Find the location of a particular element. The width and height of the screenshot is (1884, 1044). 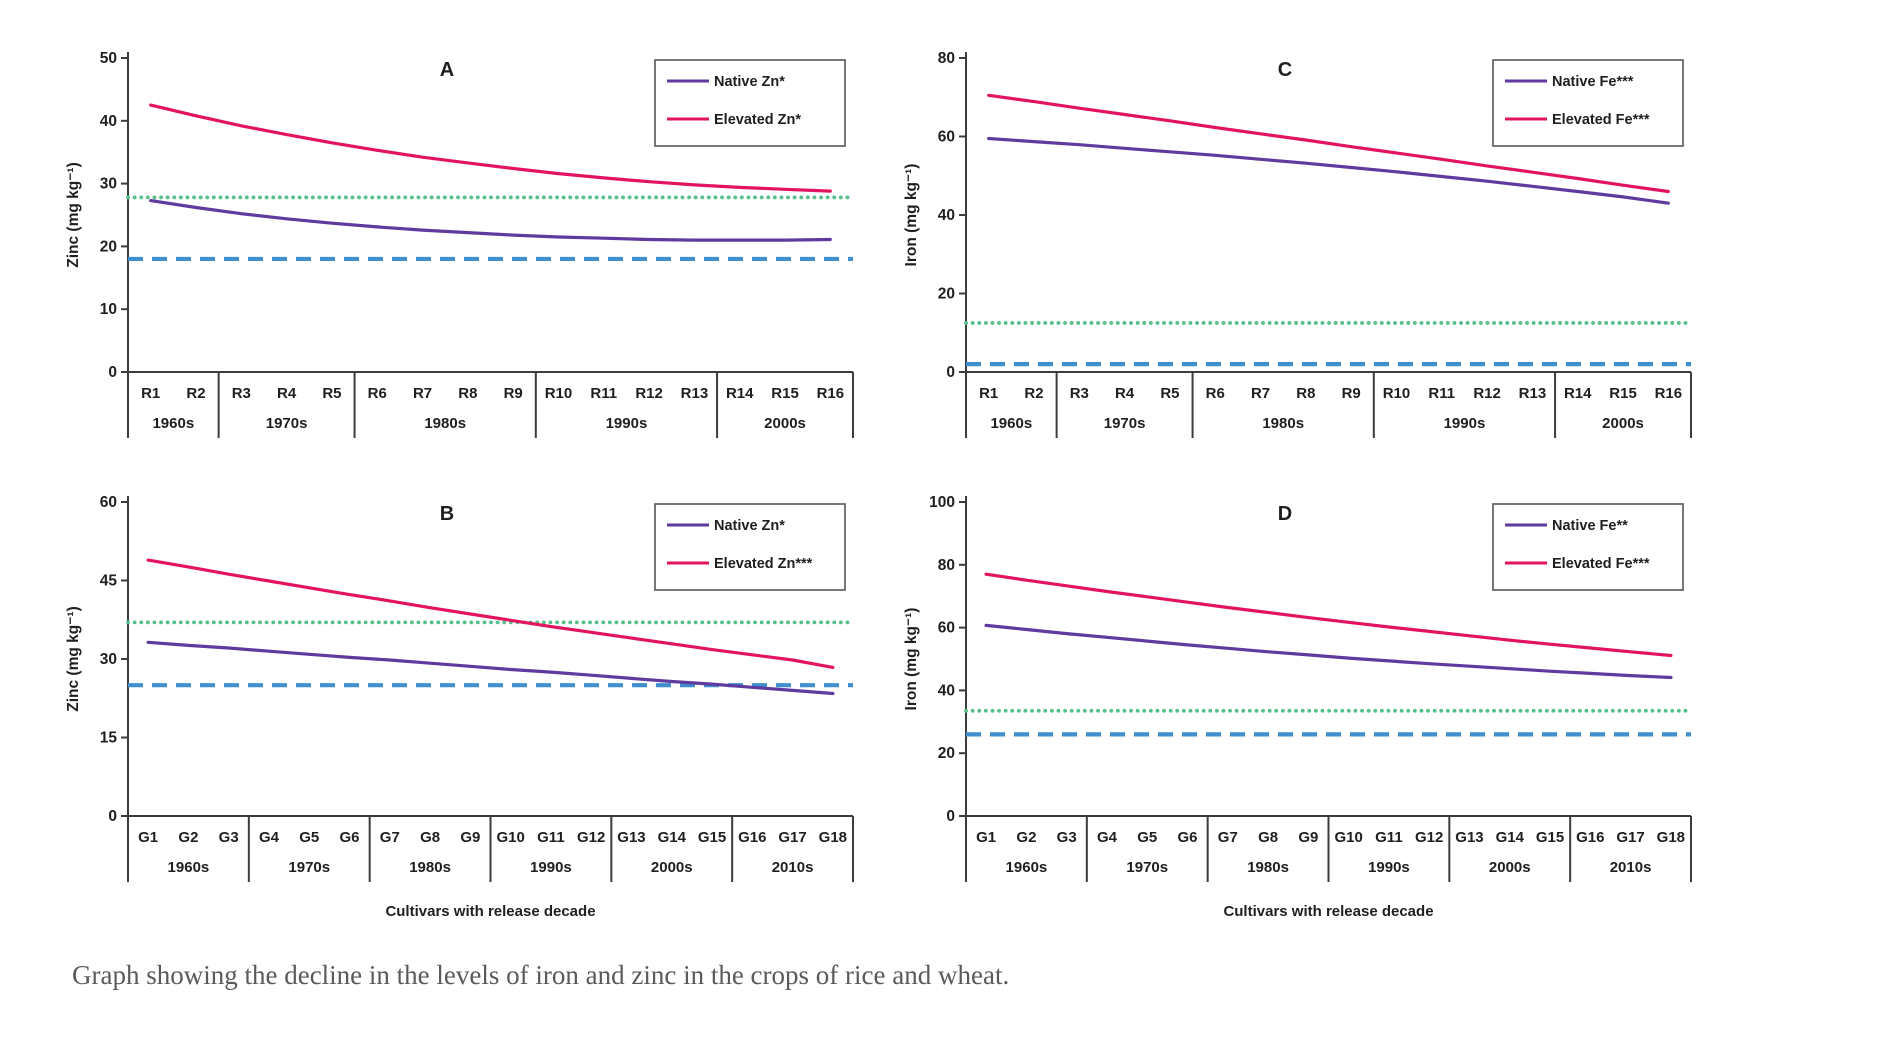

x-axis-label: Cultivars with release decade is located at coordinates (1328, 911).